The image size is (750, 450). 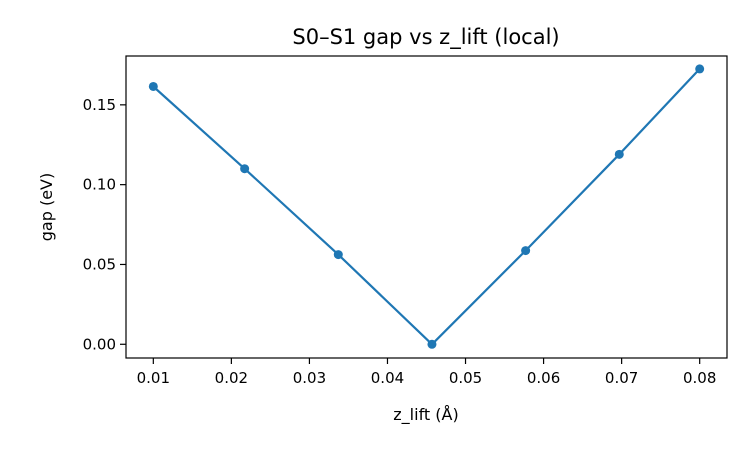 I want to click on y-tick-label: 0.10, so click(x=99, y=185).